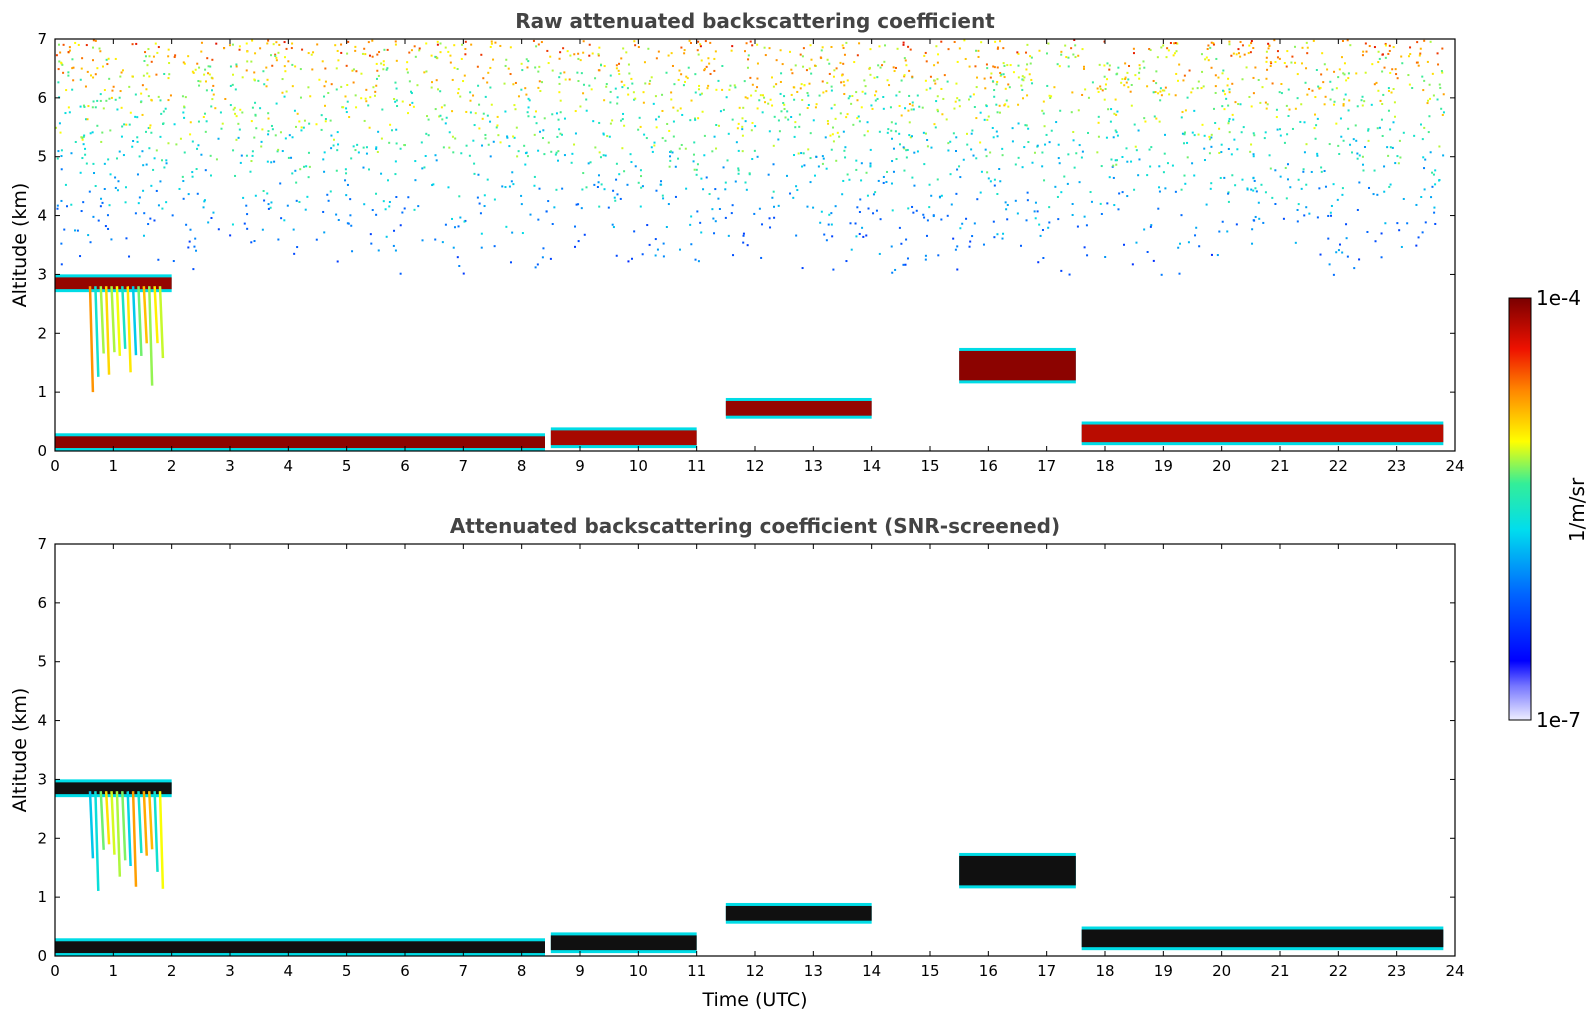 This screenshot has height=1020, width=1595. What do you see at coordinates (1338, 971) in the screenshot?
I see `x-tick-label: 22` at bounding box center [1338, 971].